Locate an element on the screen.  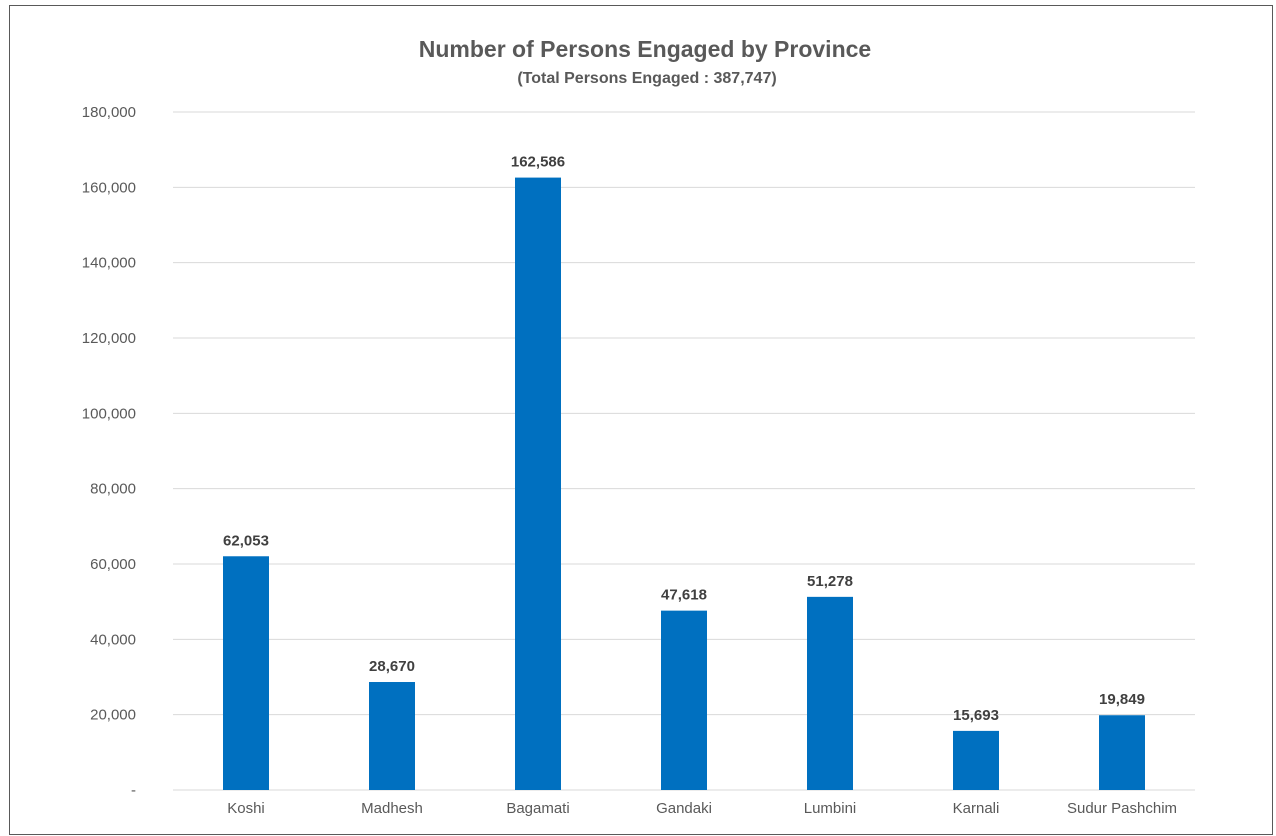
y-tick-label: 160,000 is located at coordinates (109, 187).